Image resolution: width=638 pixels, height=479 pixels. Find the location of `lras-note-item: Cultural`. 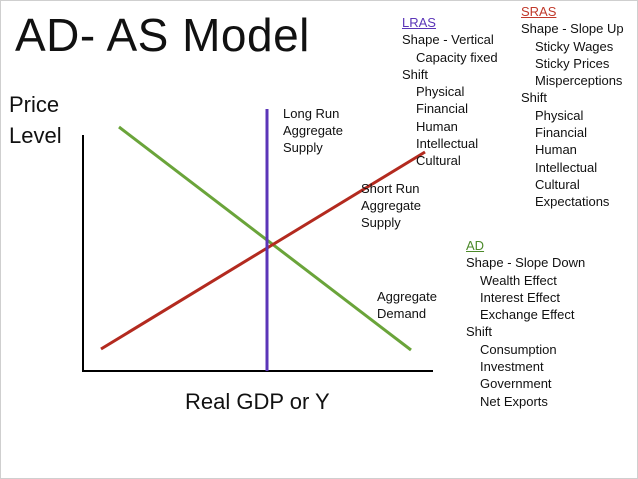

lras-note-item: Cultural is located at coordinates (438, 161).